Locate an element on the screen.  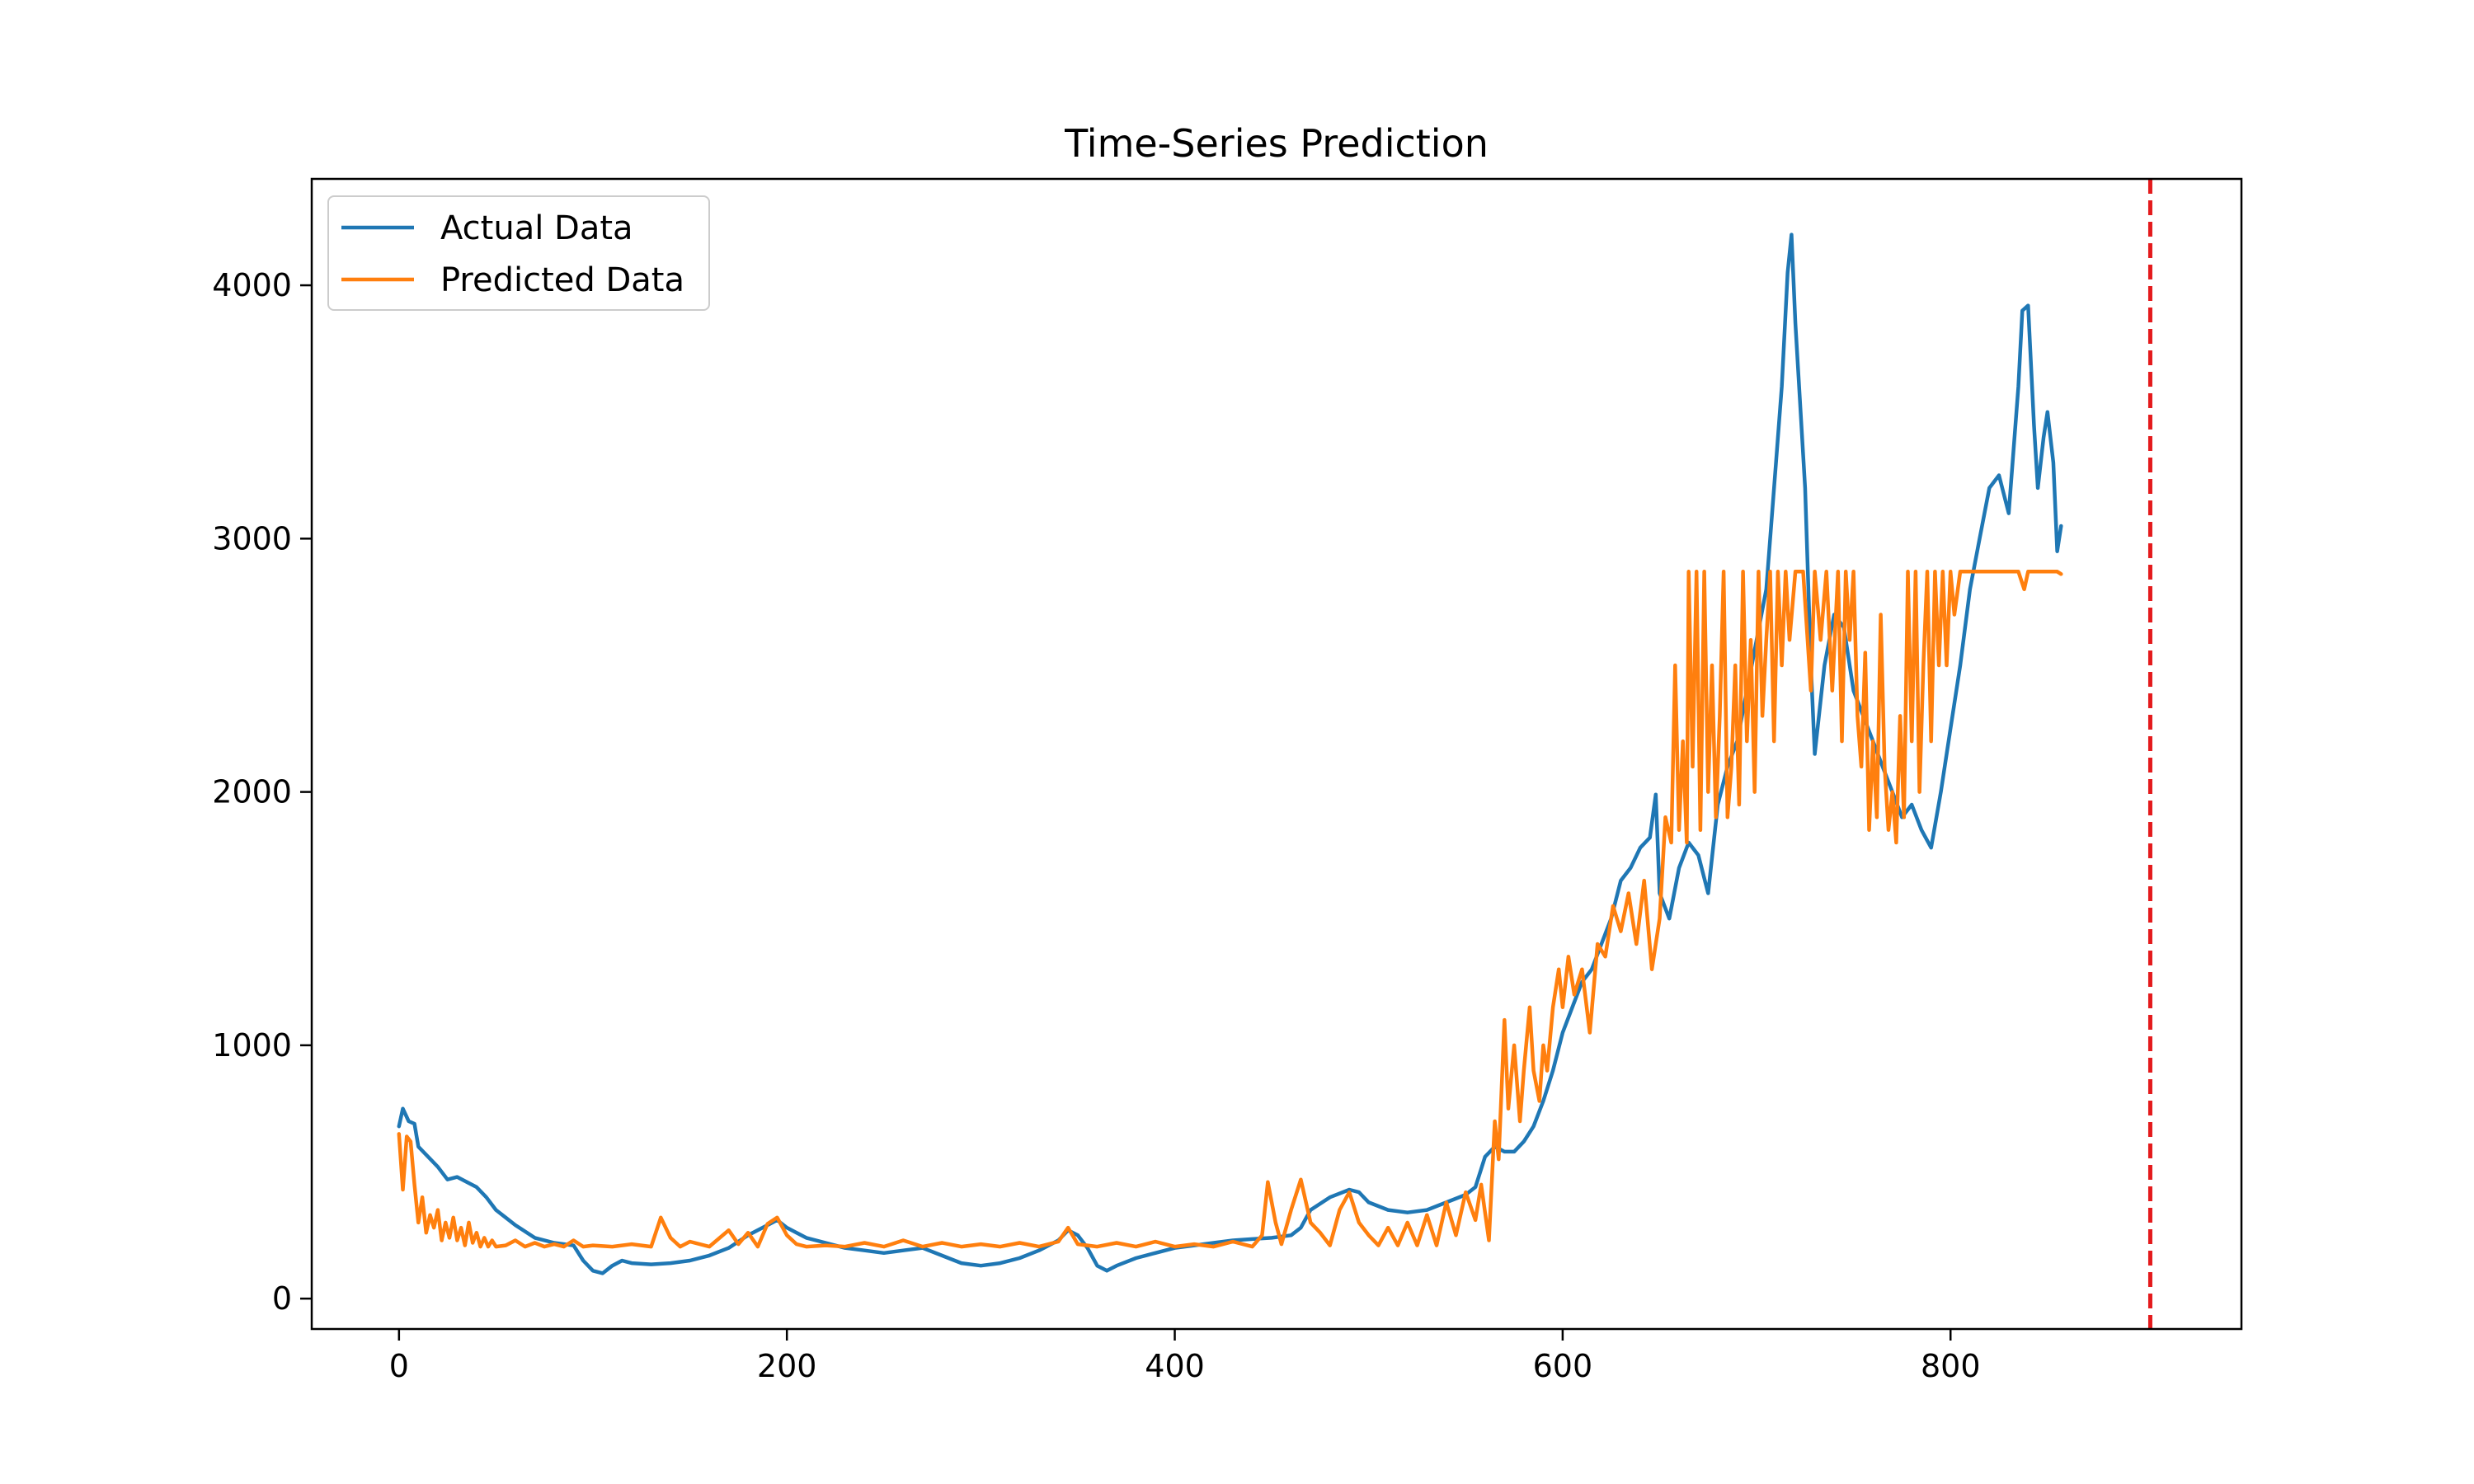
y-tick-label: 1000 is located at coordinates (252, 1045).